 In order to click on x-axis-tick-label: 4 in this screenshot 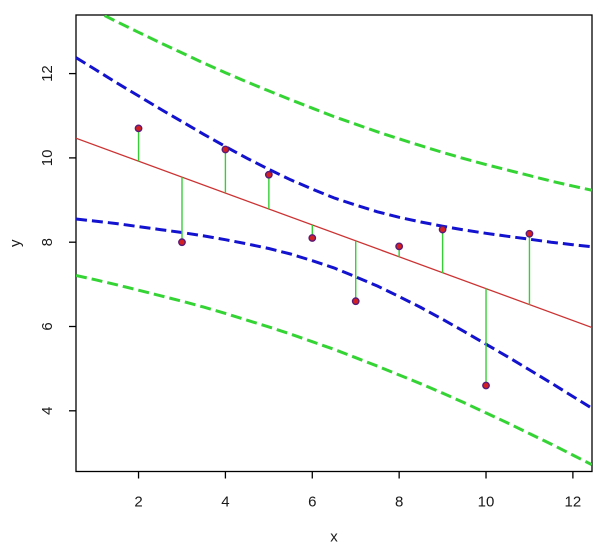, I will do `click(225, 502)`.